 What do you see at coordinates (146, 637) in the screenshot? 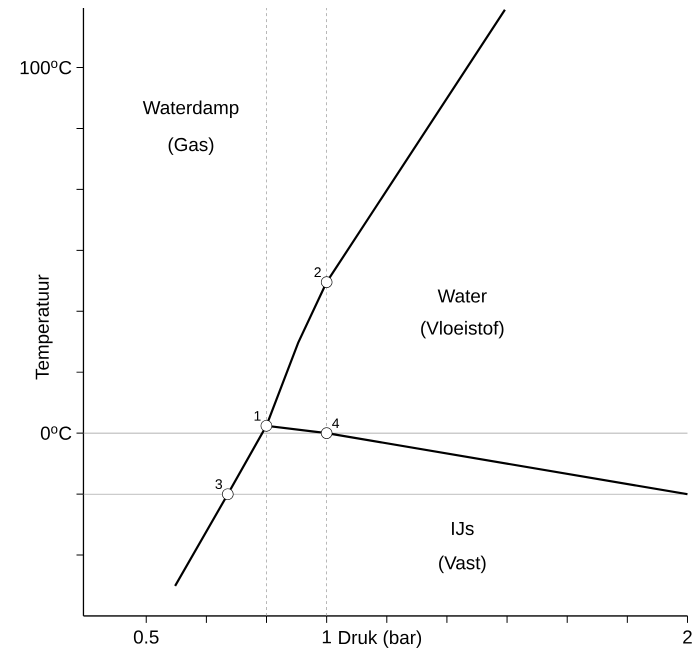
I see `x-tick-label: 0.5` at bounding box center [146, 637].